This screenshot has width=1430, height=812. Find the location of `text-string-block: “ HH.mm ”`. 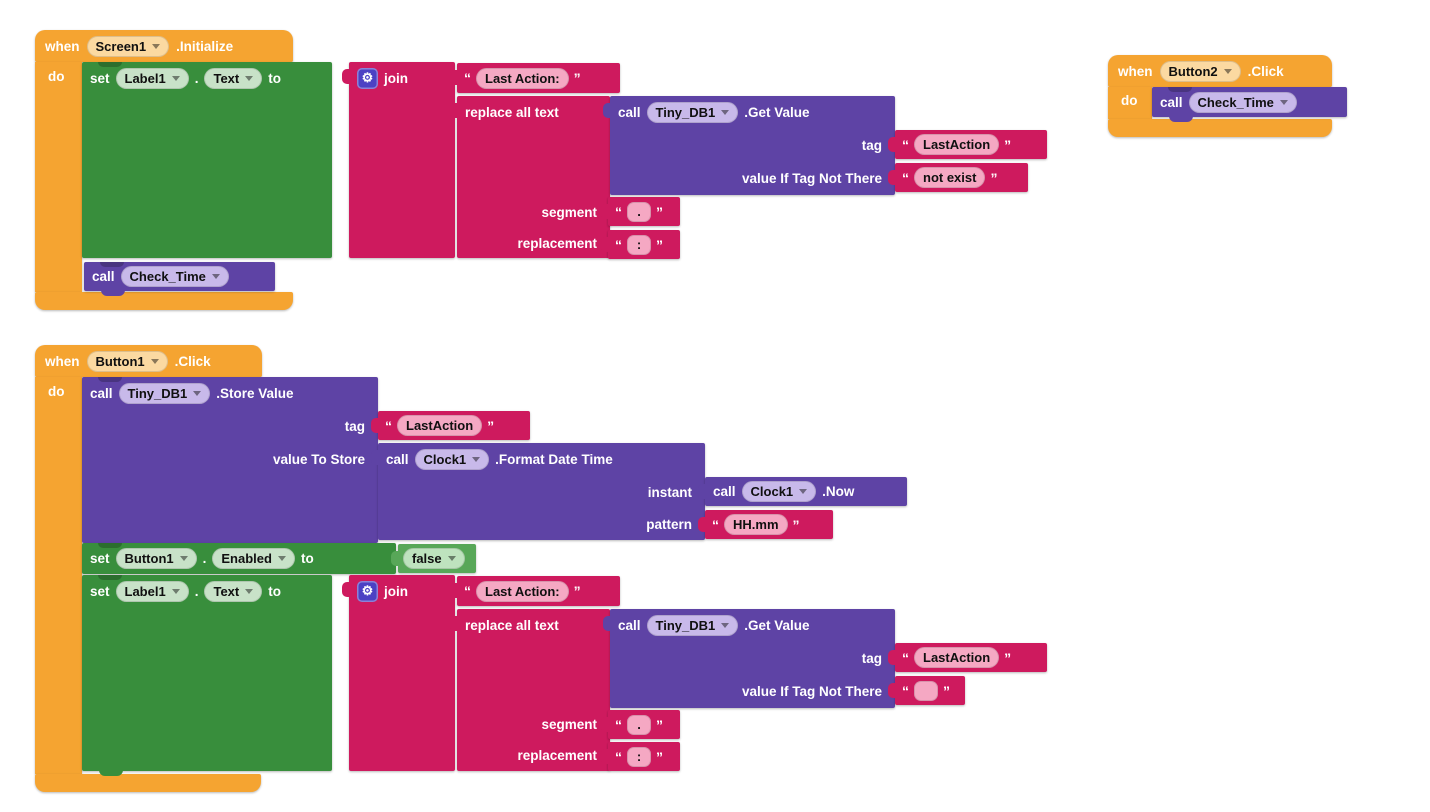

text-string-block: “ HH.mm ” is located at coordinates (765, 524).